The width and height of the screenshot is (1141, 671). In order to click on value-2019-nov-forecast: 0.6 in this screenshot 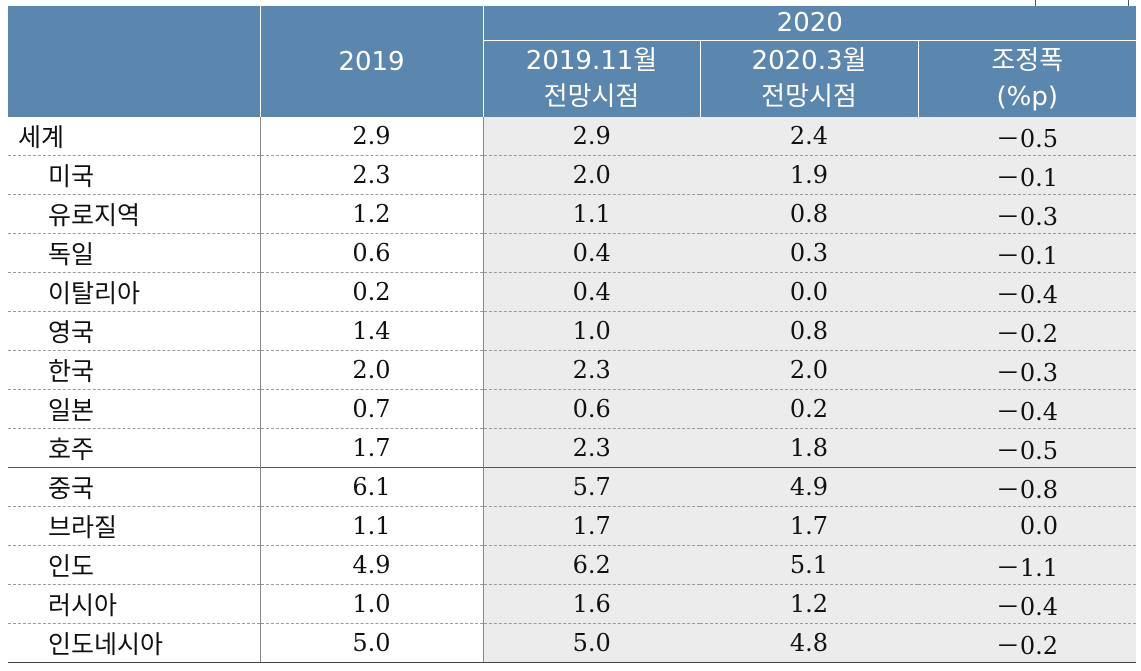, I will do `click(591, 409)`.